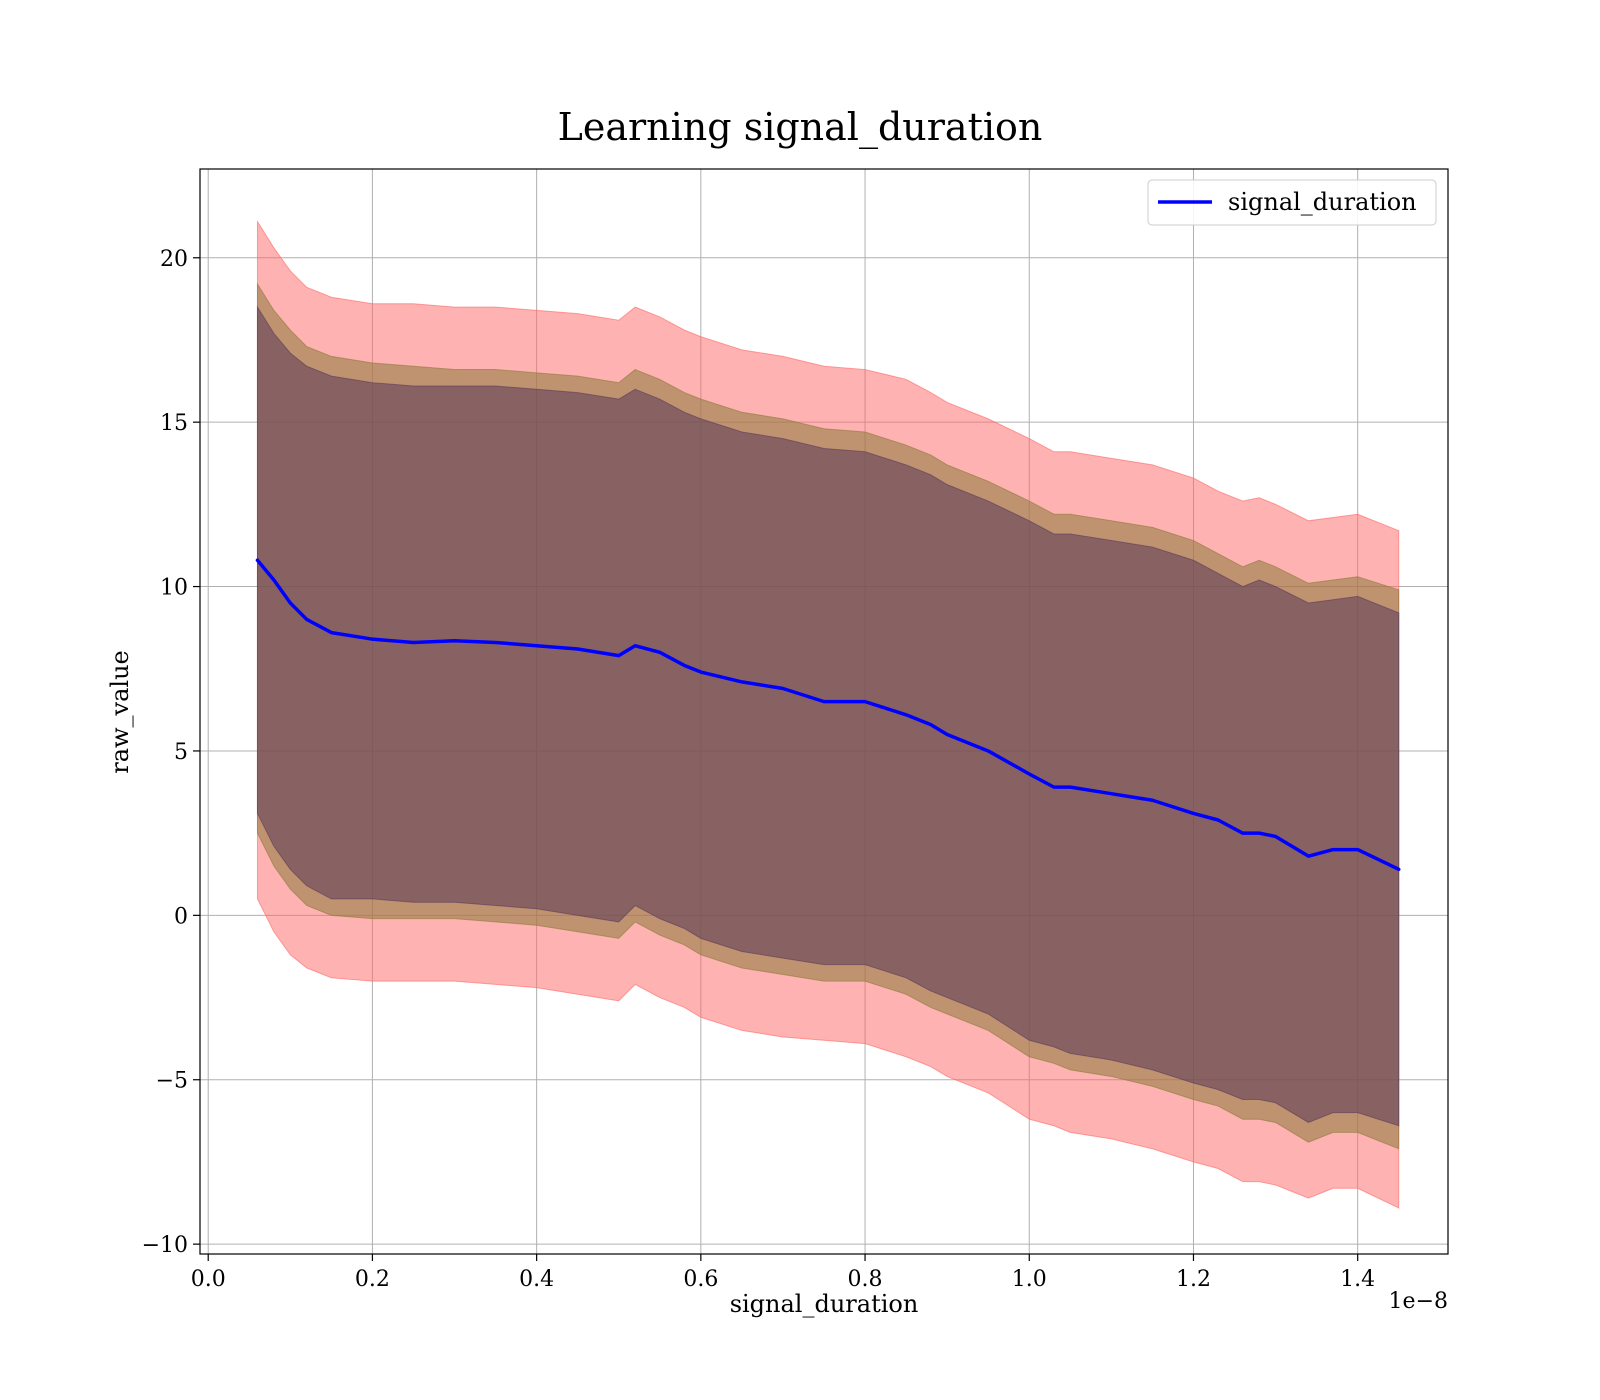 The image size is (1600, 1400). I want to click on legend: signal_duration, so click(1292, 202).